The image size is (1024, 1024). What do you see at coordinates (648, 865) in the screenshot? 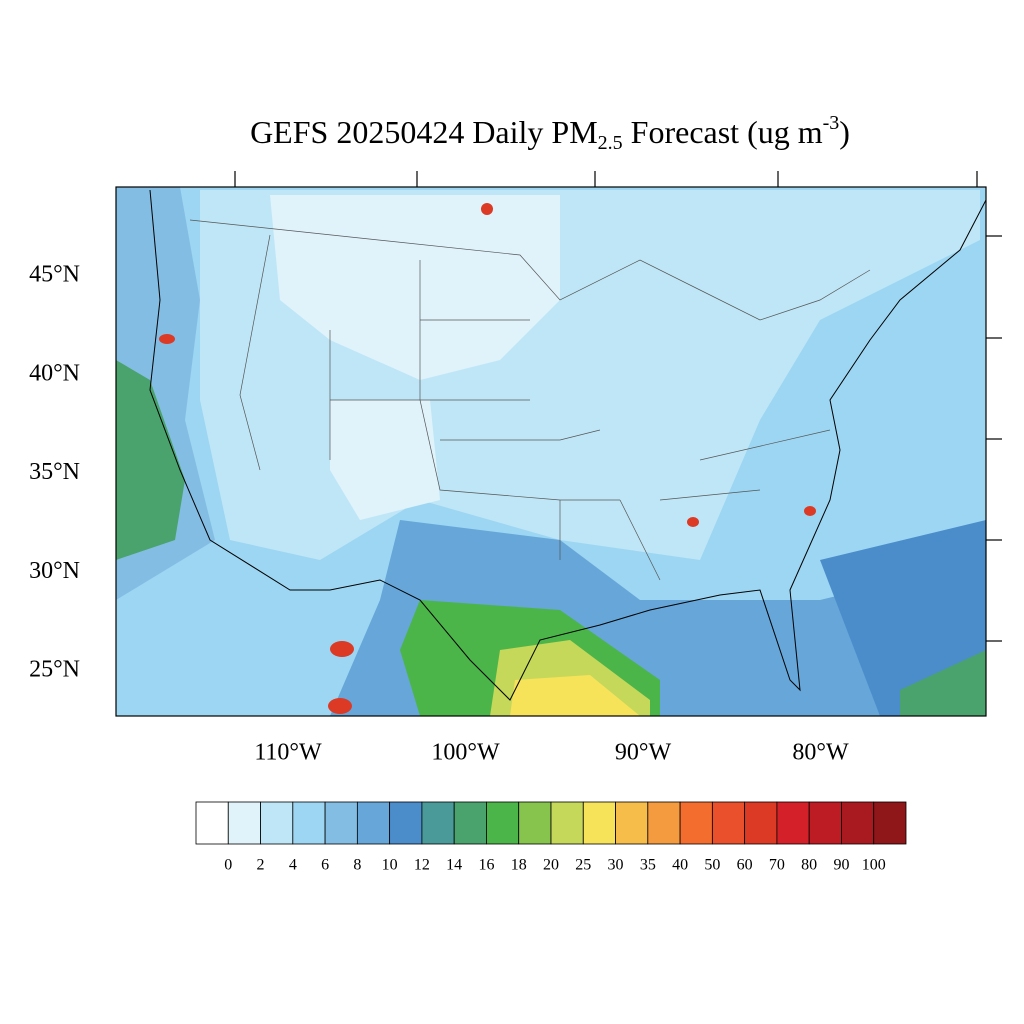
I see `colorbar-label: 35` at bounding box center [648, 865].